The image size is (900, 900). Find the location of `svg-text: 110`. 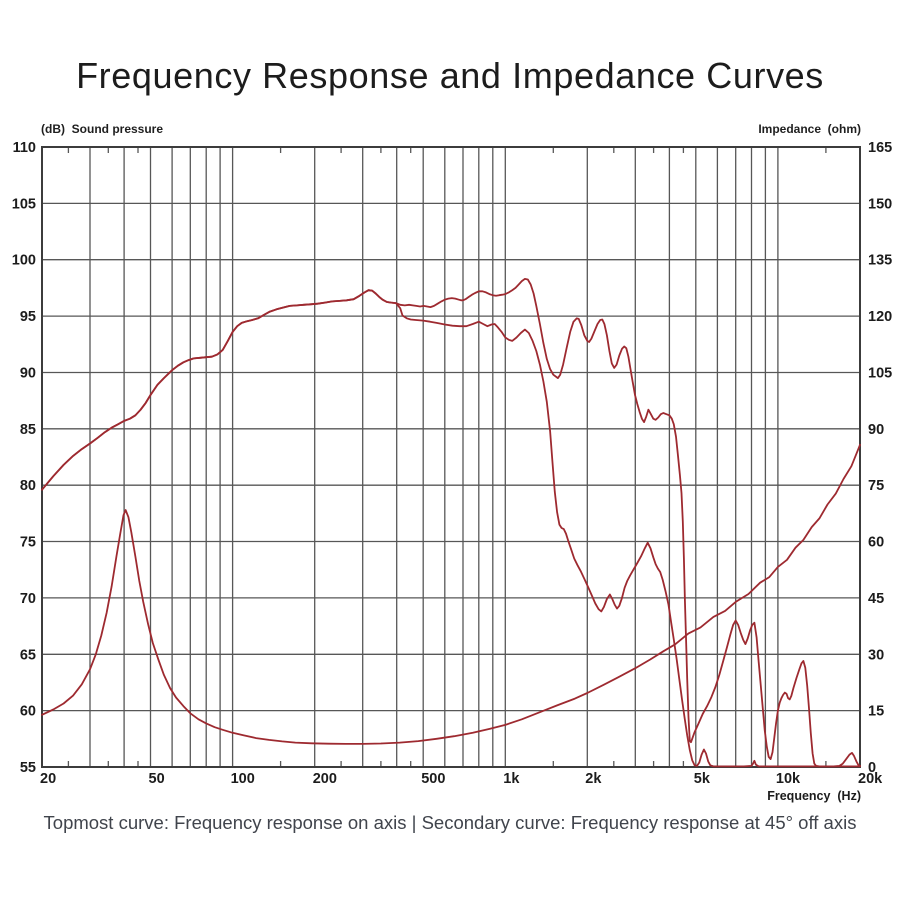

svg-text: 110 is located at coordinates (24, 148).